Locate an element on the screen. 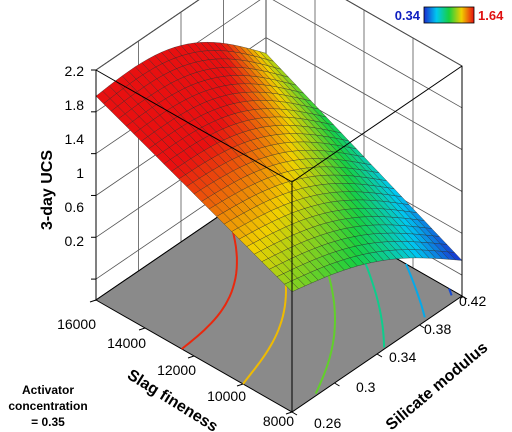 The height and width of the screenshot is (432, 512). condition-note: Activator concentration = 0.35 is located at coordinates (47, 406).